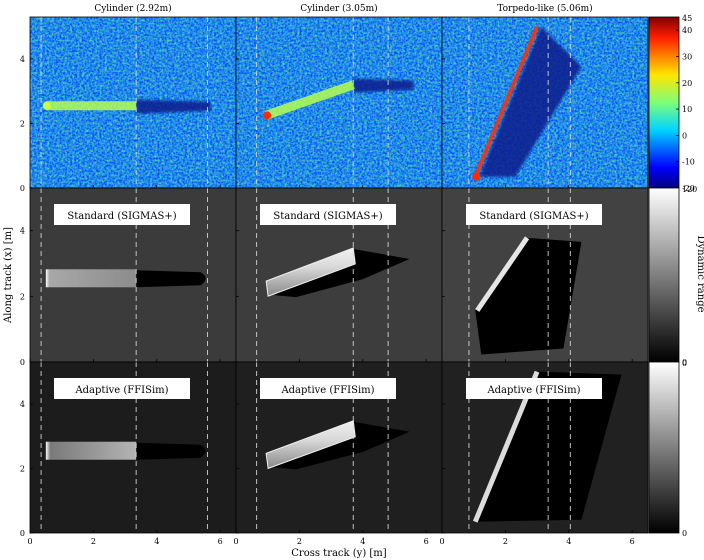  I want to click on colorbar-top-label: 0, so click(684, 363).